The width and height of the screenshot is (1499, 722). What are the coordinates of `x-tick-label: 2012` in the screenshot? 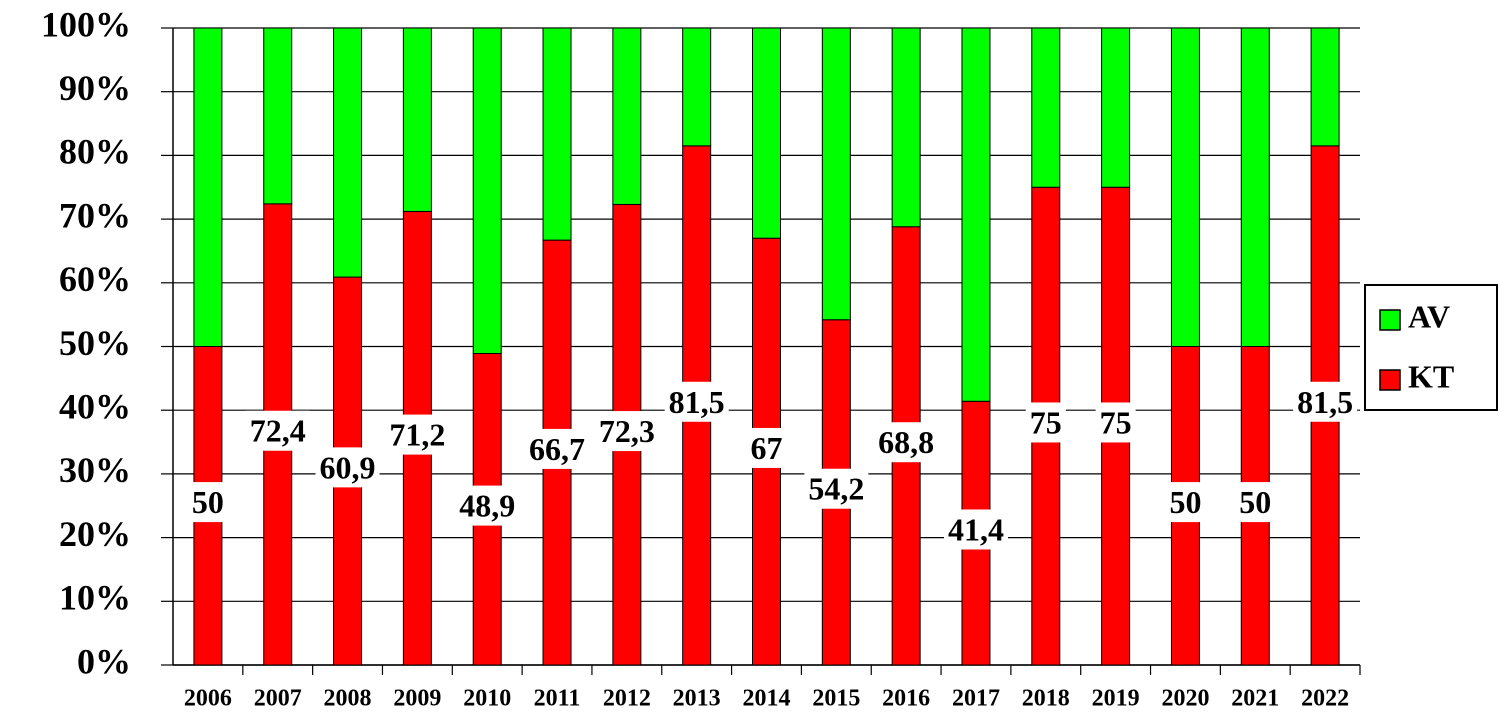 It's located at (627, 699).